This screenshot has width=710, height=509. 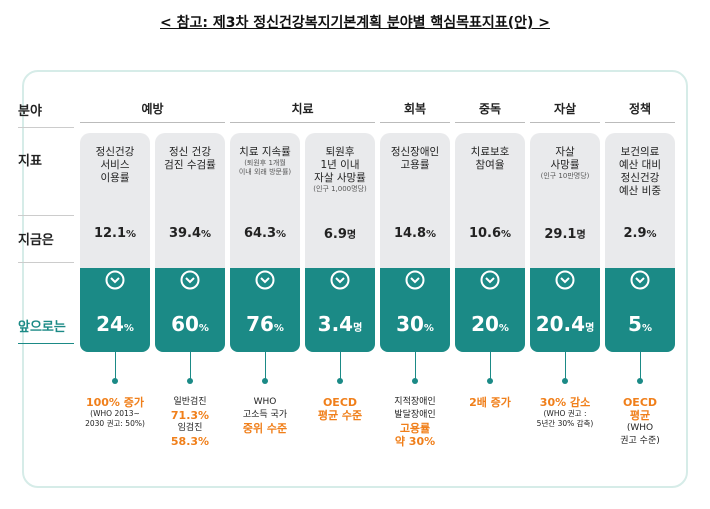 What do you see at coordinates (115, 412) in the screenshot?
I see `goal: 100% 증가 (WHO 2013~ 2030 권고: 50%)` at bounding box center [115, 412].